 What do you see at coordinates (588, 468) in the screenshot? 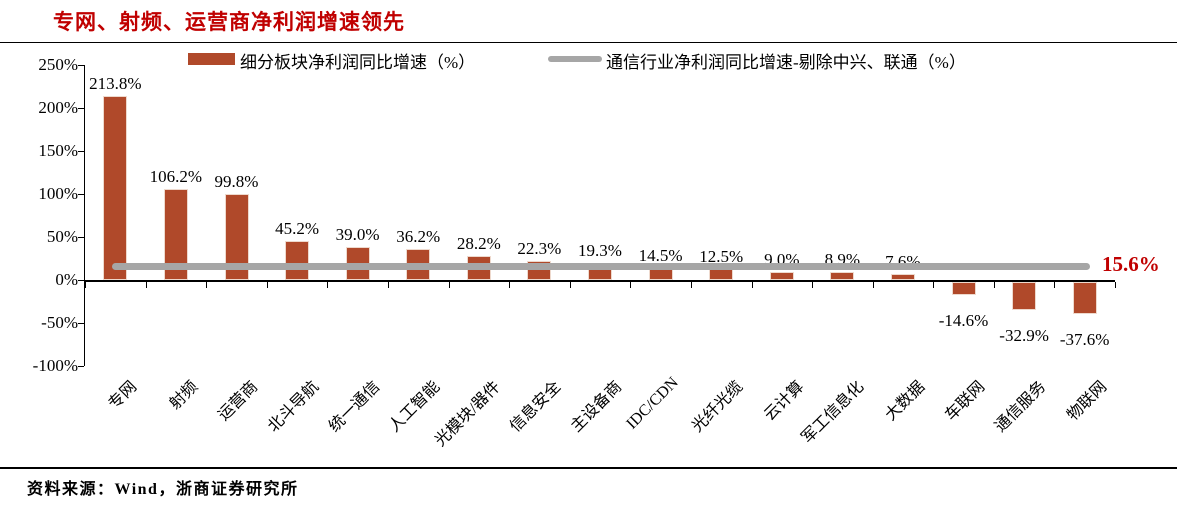
I see `bottom-divider` at bounding box center [588, 468].